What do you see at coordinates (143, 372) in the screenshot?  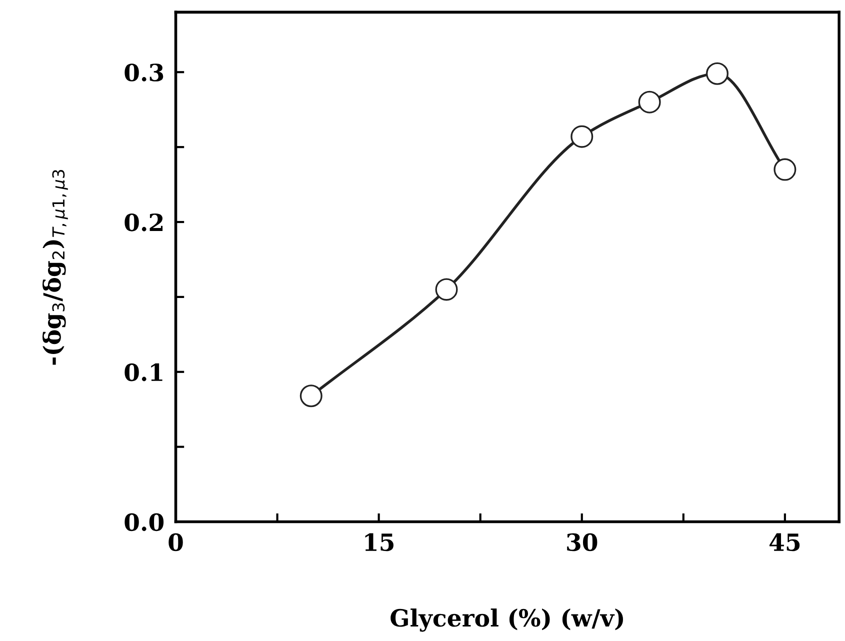 I see `y-tick-label: 0.1` at bounding box center [143, 372].